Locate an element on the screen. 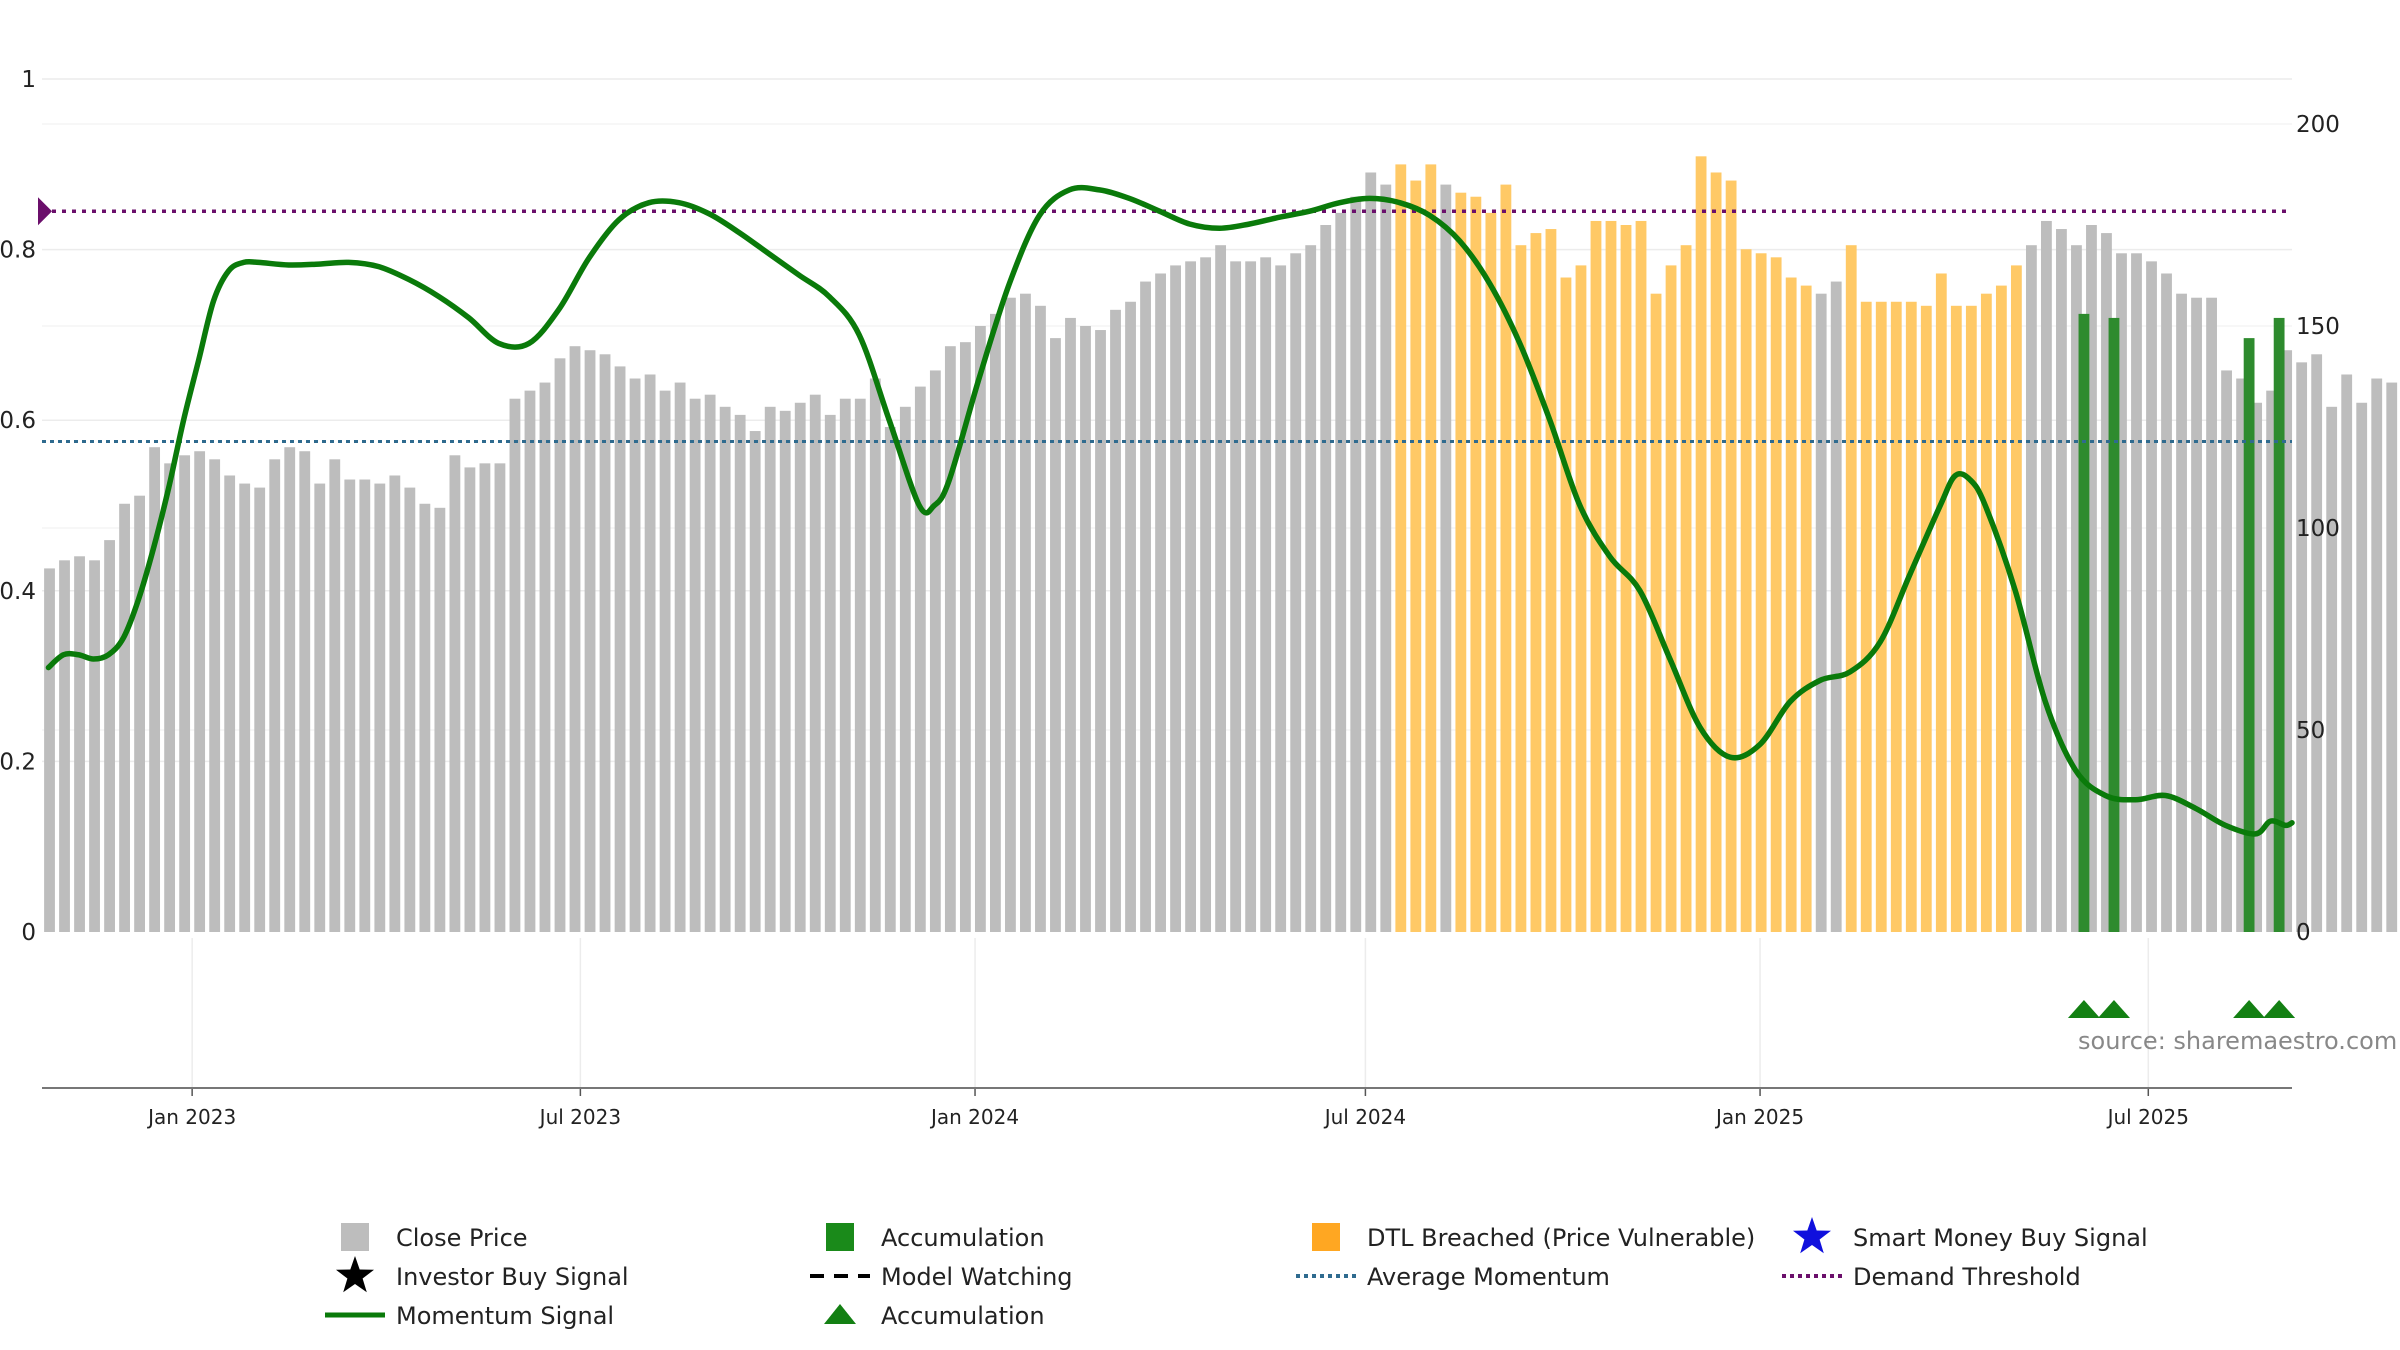  legend-item: Smart Money Buy Signal is located at coordinates (1970, 1235).